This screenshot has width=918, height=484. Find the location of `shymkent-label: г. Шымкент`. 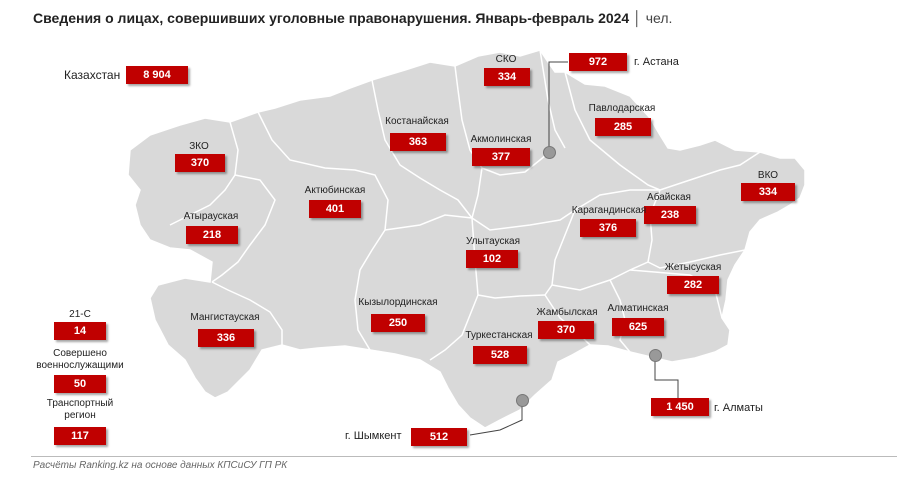

shymkent-label: г. Шымкент is located at coordinates (373, 436).